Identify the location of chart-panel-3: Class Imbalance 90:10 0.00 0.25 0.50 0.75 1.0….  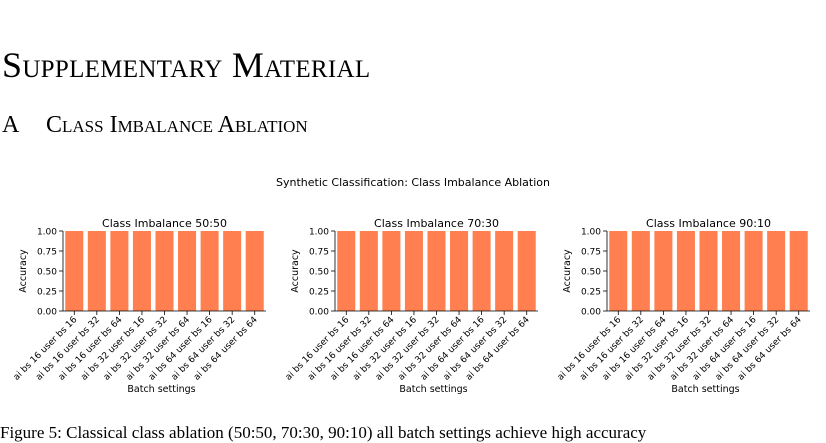
(683, 306).